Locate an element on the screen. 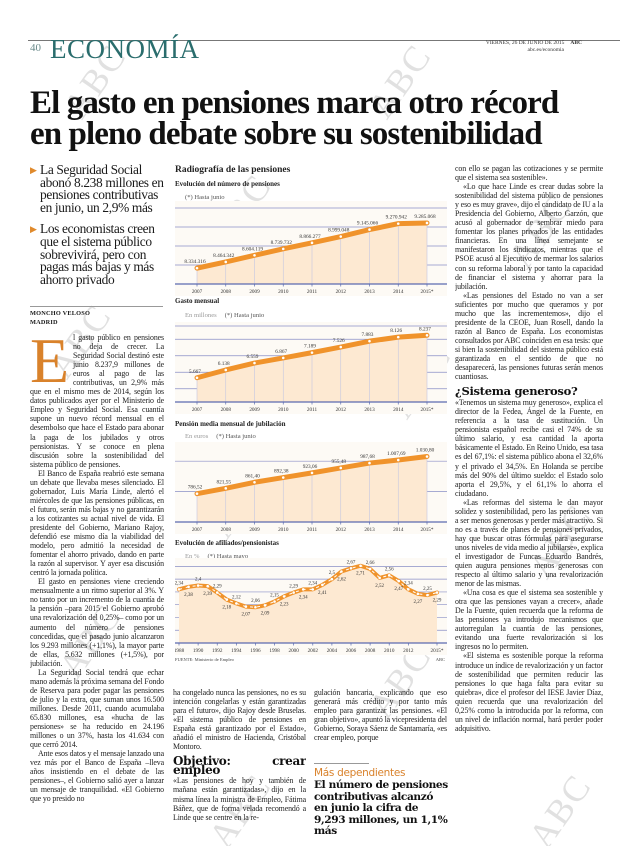  data-label: 8.464.342 is located at coordinates (224, 256).